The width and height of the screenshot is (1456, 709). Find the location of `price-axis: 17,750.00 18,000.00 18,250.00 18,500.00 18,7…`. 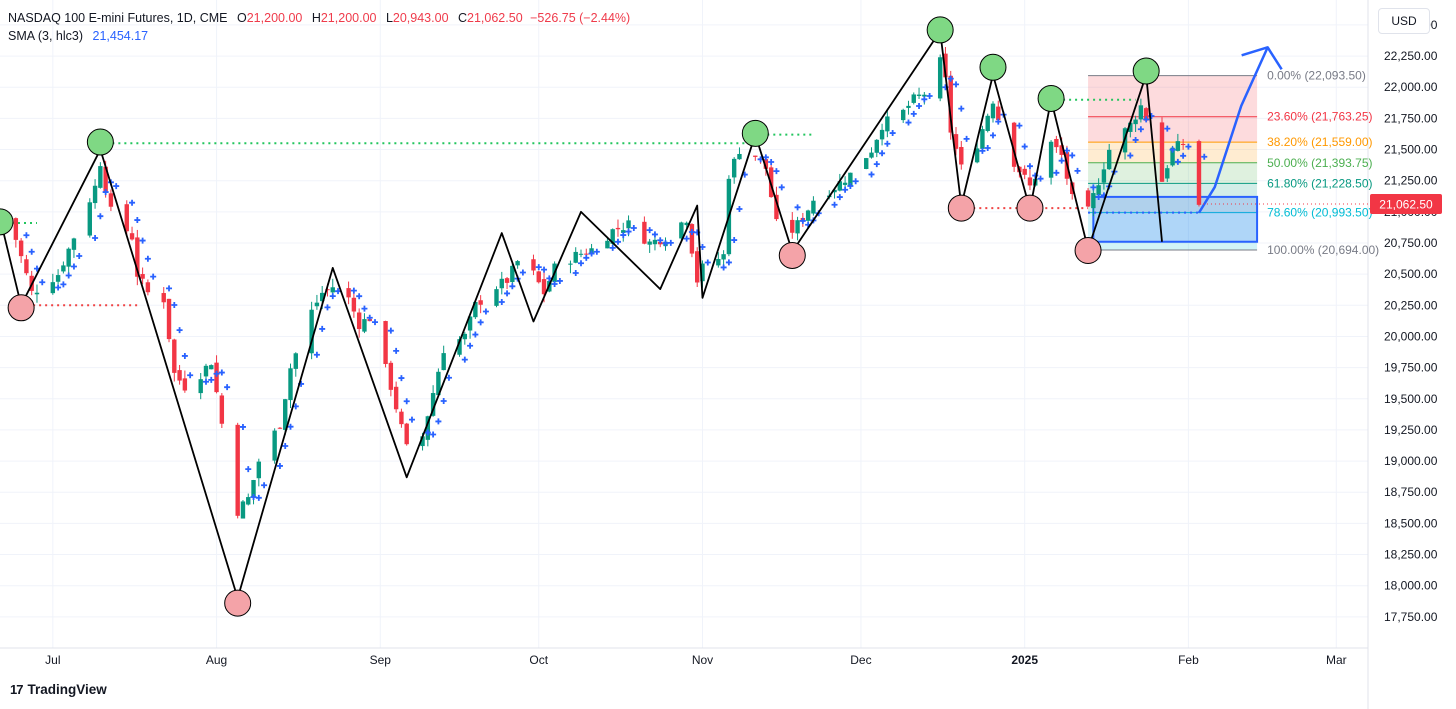

price-axis: 17,750.00 18,000.00 18,250.00 18,500.00 18,7… is located at coordinates (1320, 321).